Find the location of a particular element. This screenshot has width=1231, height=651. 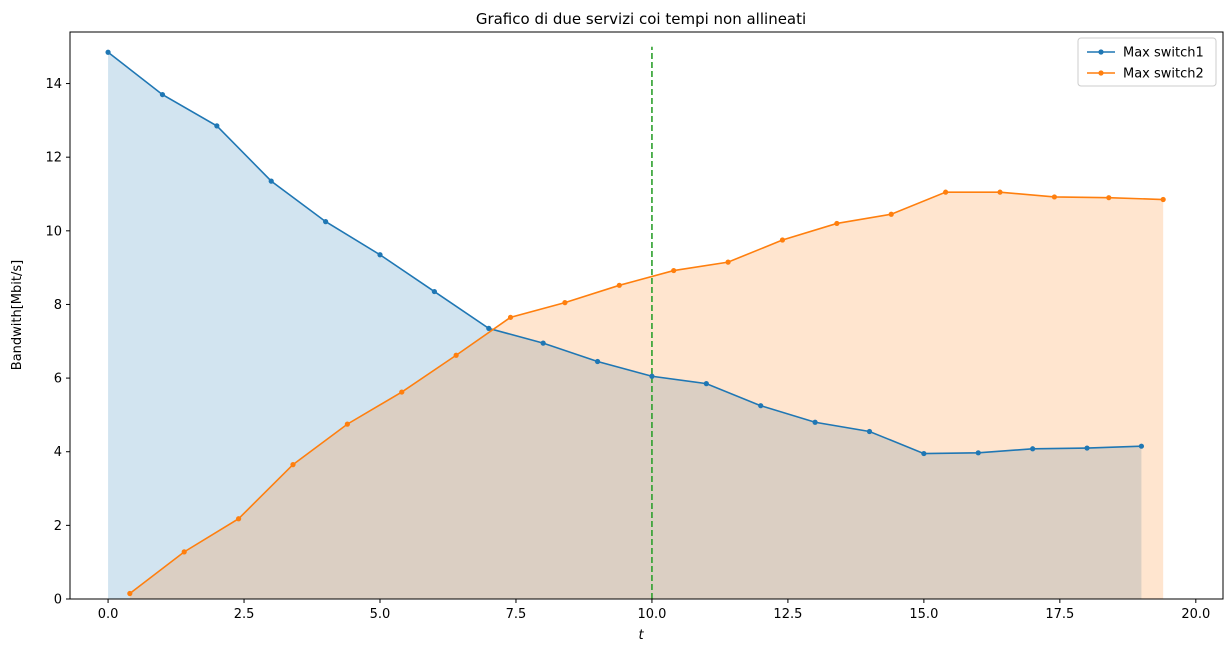

y-tick-label: 14 is located at coordinates (53, 84).